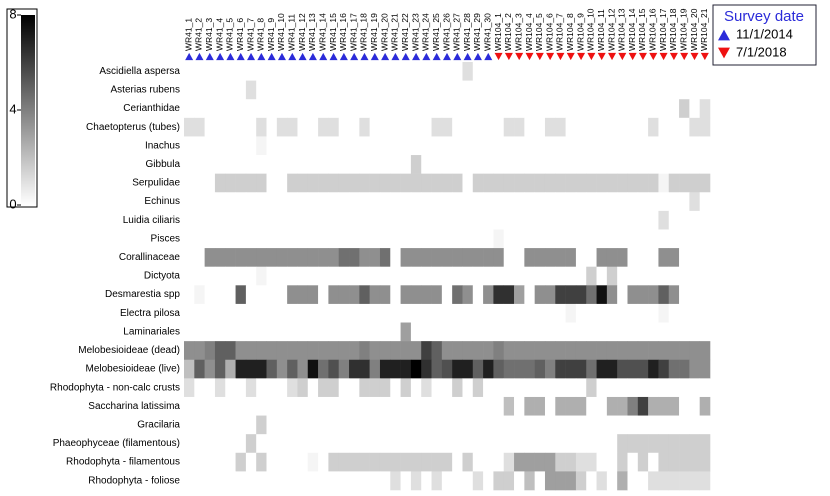 This screenshot has height=496, width=830. Describe the element at coordinates (446, 32) in the screenshot. I see `column-label: WR41_26` at that location.